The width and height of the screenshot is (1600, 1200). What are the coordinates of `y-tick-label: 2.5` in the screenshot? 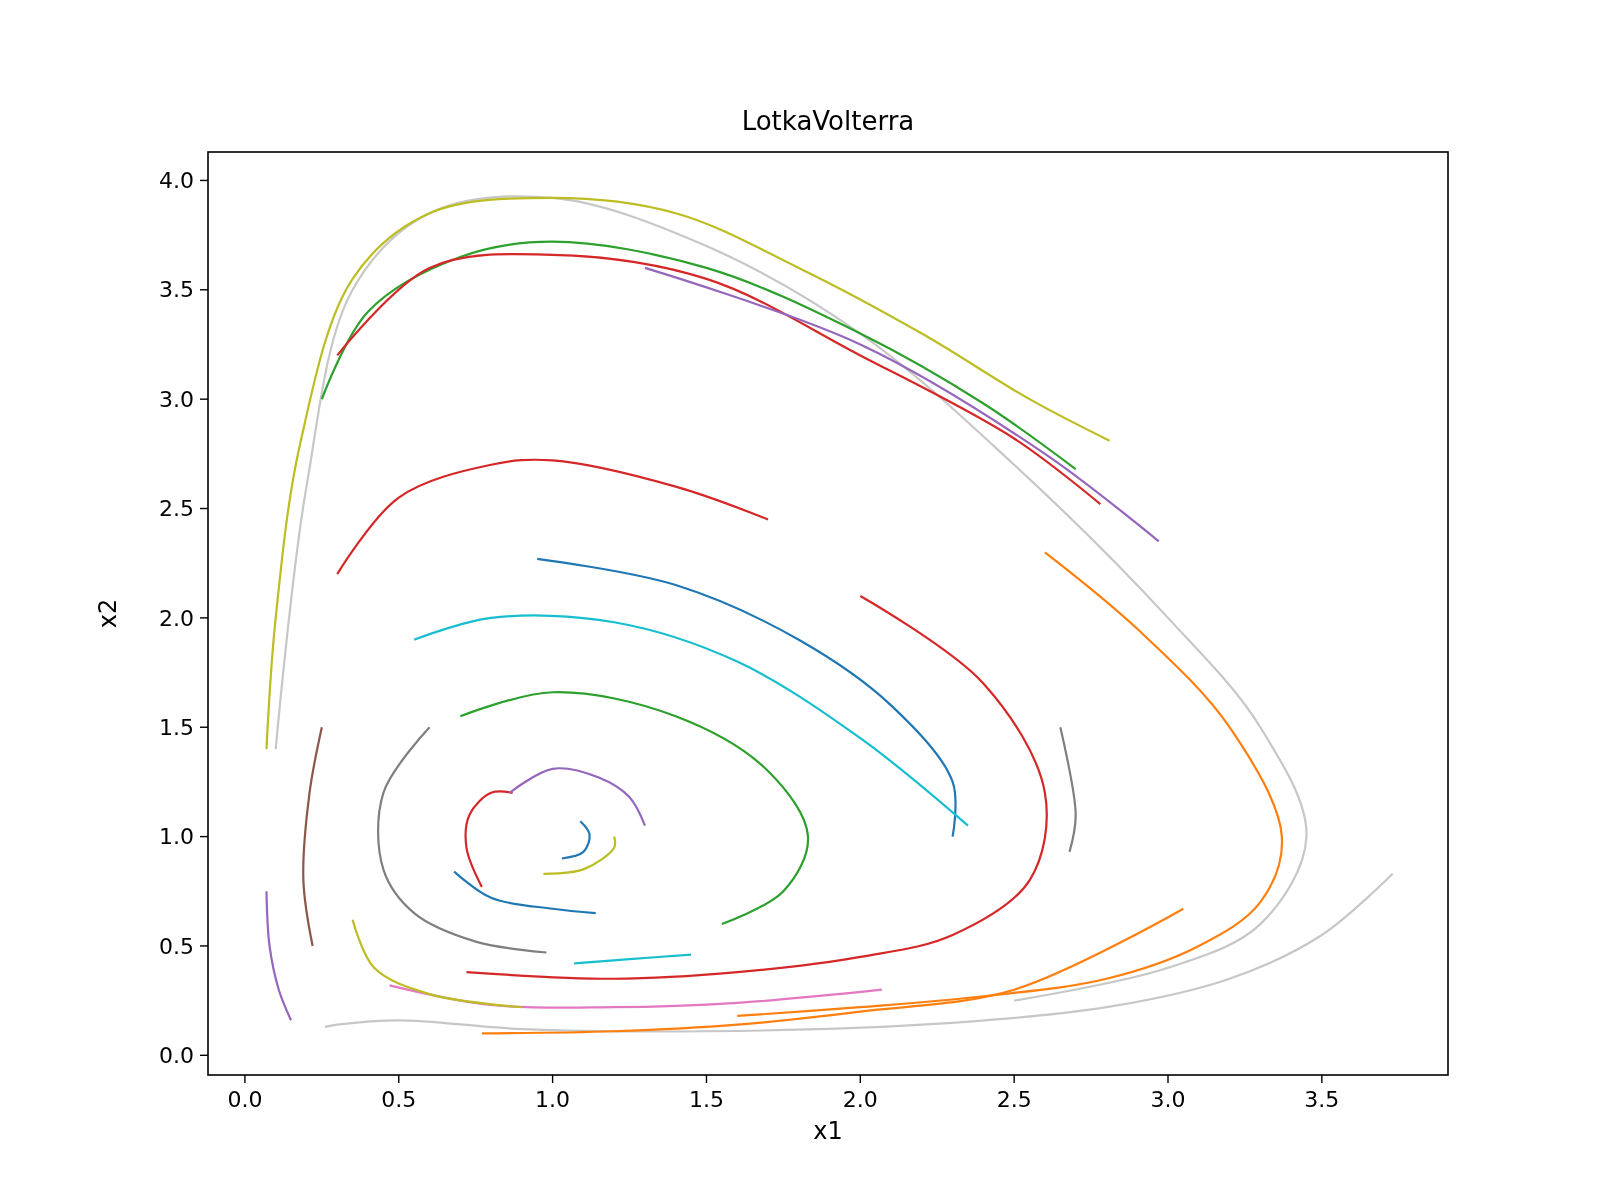 It's located at (176, 509).